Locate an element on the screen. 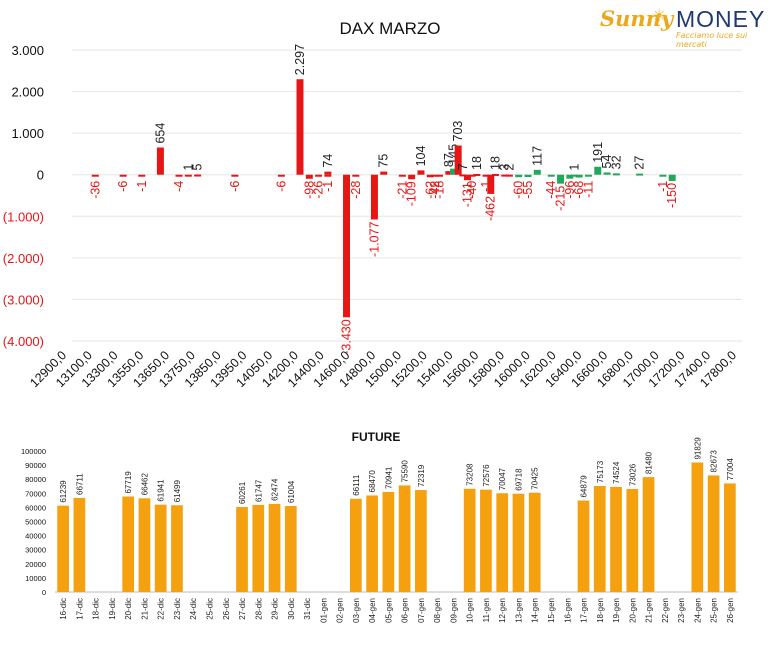 This screenshot has width=781, height=649. x-tick-label: 07-gen is located at coordinates (421, 610).